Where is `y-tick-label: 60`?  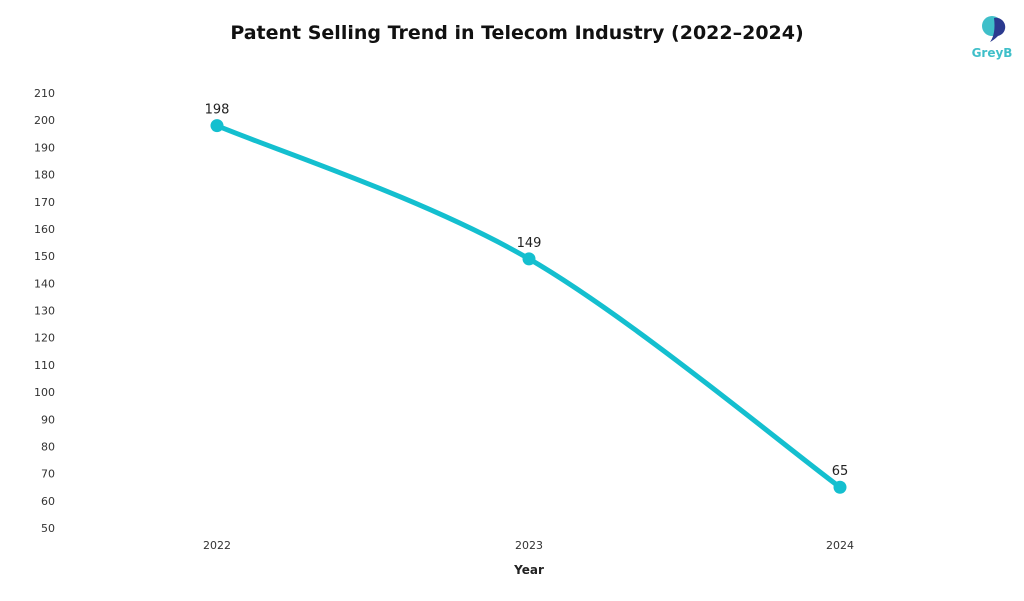 y-tick-label: 60 is located at coordinates (48, 501).